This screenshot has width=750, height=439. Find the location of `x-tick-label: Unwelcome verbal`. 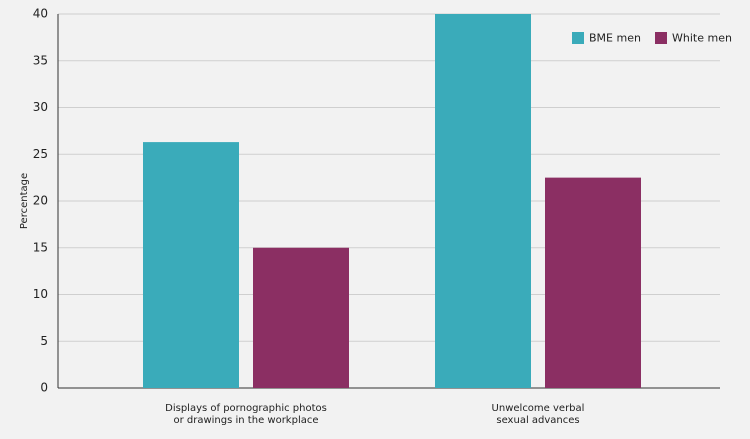

x-tick-label: Unwelcome verbal is located at coordinates (538, 408).